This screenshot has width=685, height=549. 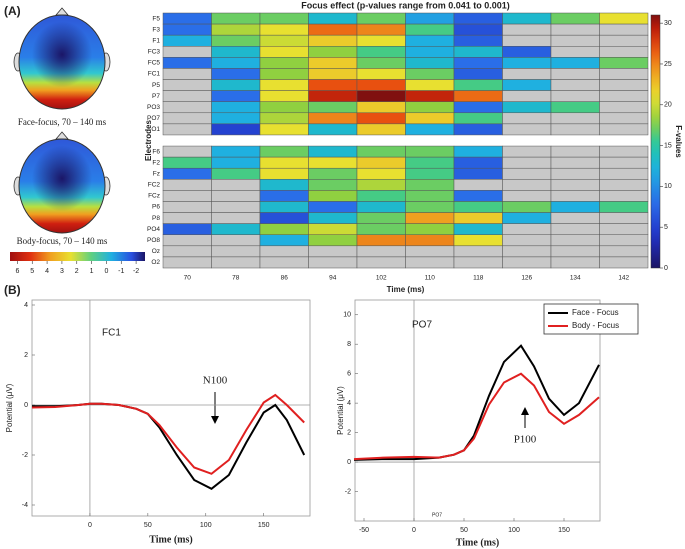 What do you see at coordinates (595, 312) in the screenshot?
I see `legend-label: Face - Focus` at bounding box center [595, 312].